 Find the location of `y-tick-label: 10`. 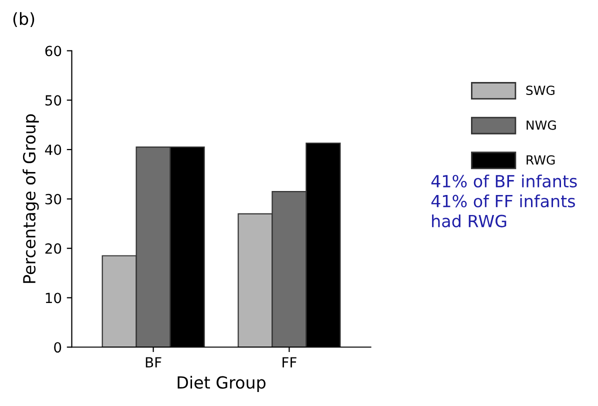

y-tick-label: 10 is located at coordinates (54, 298).